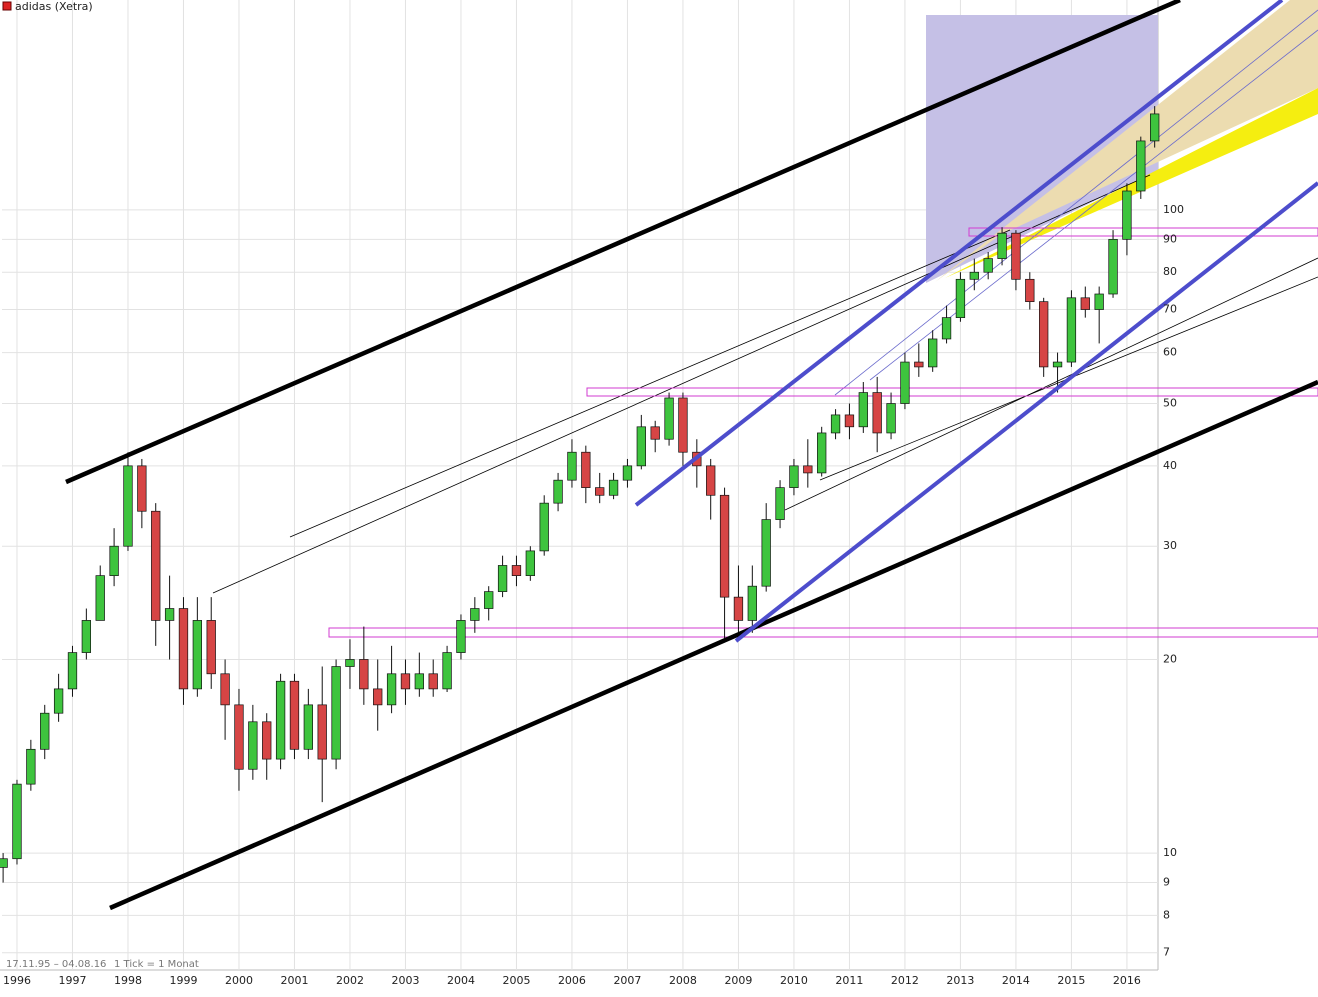 Image resolution: width=1318 pixels, height=997 pixels. Describe the element at coordinates (1166, 952) in the screenshot. I see `y-tick-label: 7` at that location.